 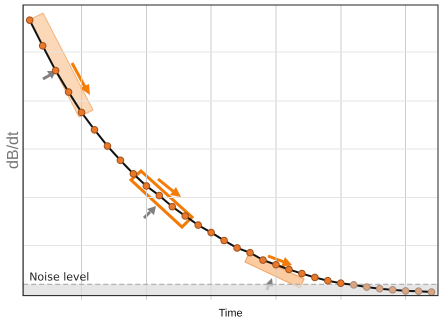 I want to click on band-label: Noise level, so click(x=59, y=277).